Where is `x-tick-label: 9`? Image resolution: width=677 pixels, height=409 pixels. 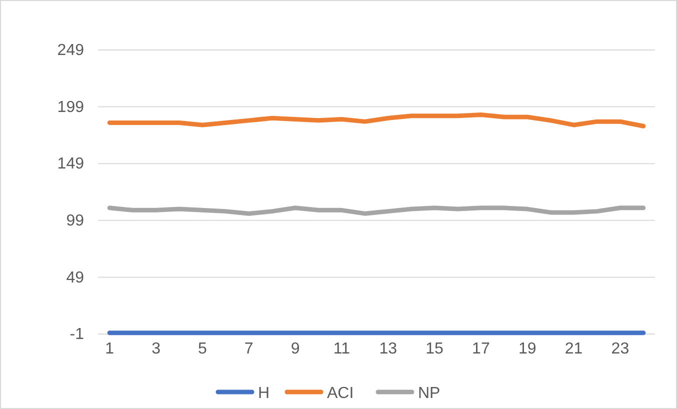
x-tick-label: 9 is located at coordinates (295, 349).